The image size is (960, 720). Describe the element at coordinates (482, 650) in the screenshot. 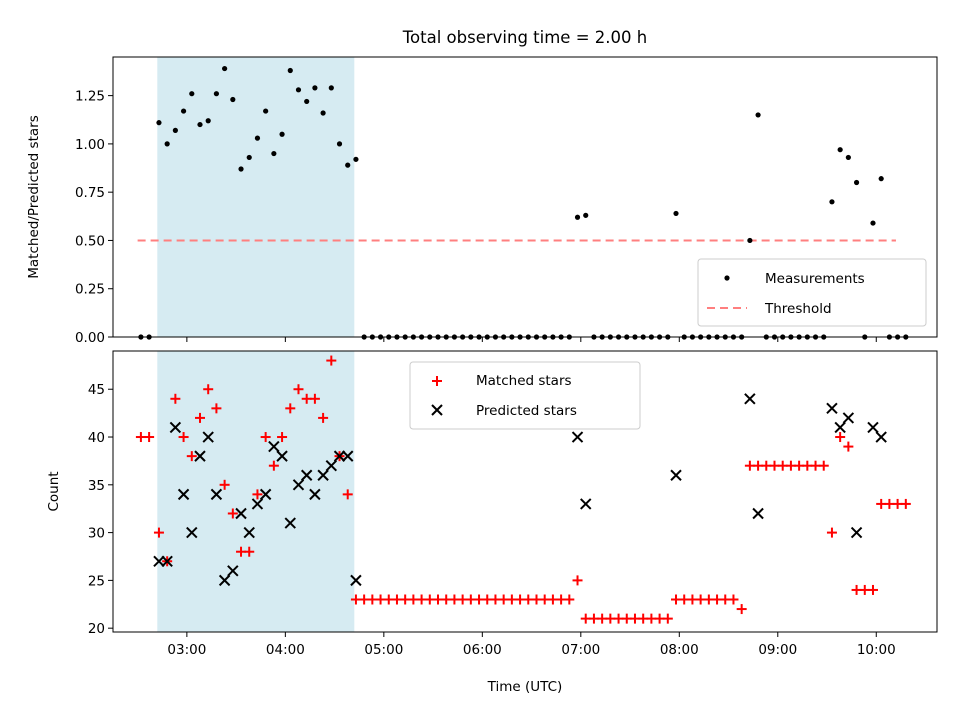

I see `x-tick-label: 06:00` at that location.